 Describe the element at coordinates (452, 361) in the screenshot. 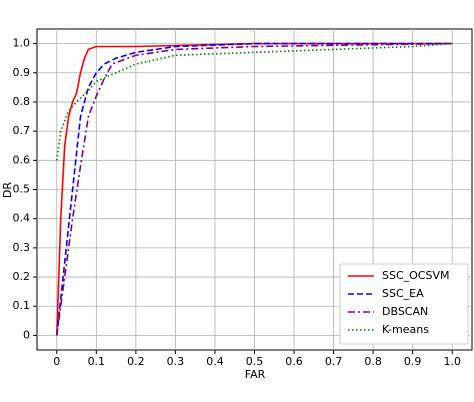

I see `x-tick-label: 1.0` at that location.